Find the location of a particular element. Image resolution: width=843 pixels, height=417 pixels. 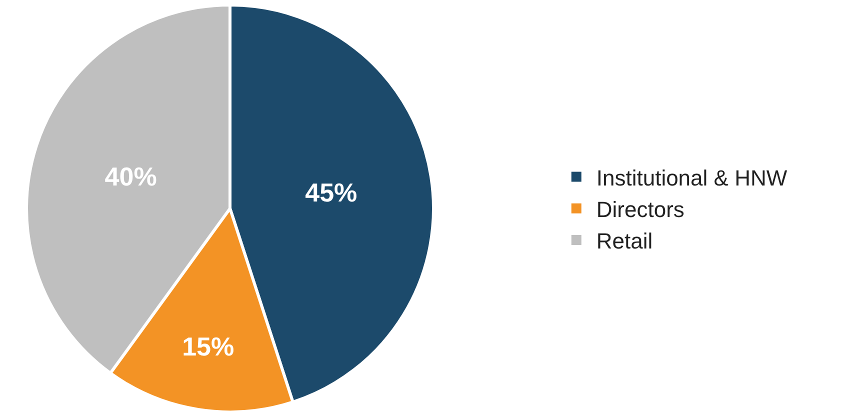

legend-label: Directors is located at coordinates (640, 209).